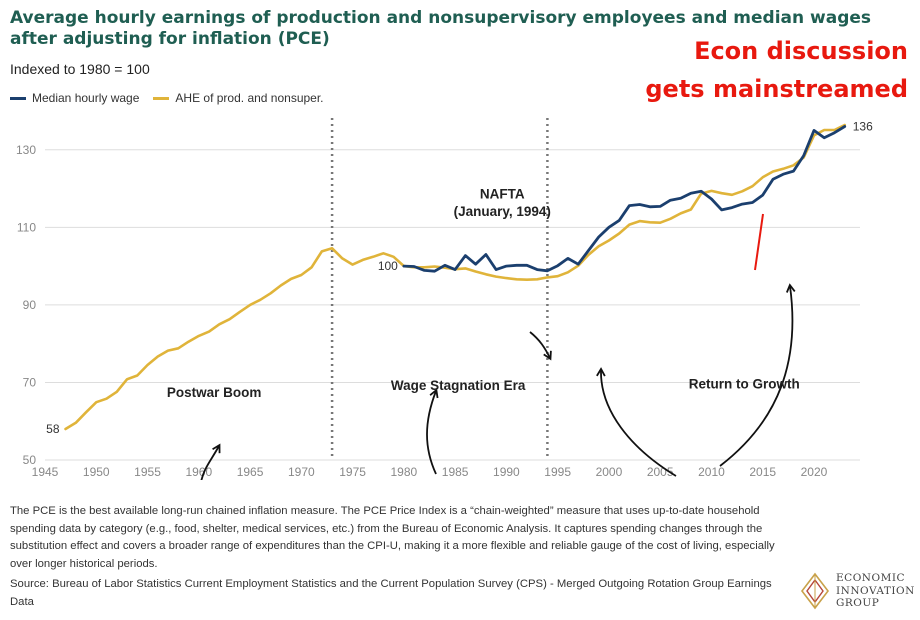 This screenshot has width=920, height=620. Describe the element at coordinates (250, 472) in the screenshot. I see `x-tick-label: 1965` at that location.